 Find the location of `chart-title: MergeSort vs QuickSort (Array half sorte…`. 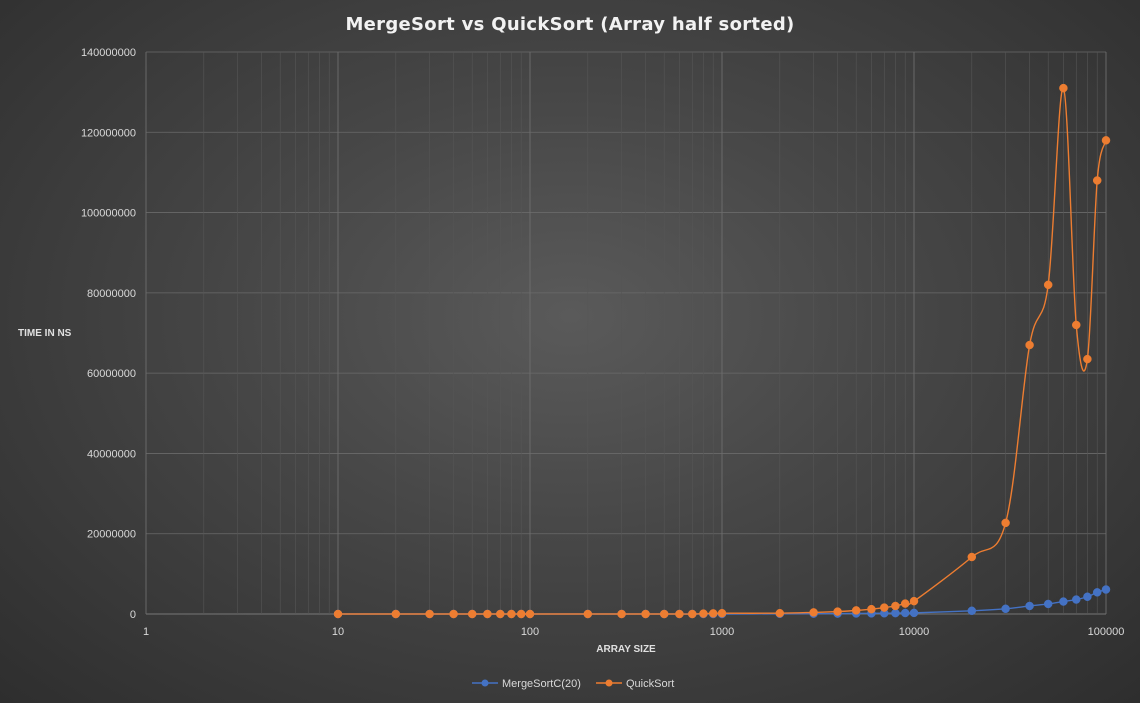

chart-title: MergeSort vs QuickSort (Array half sorte… is located at coordinates (569, 24).